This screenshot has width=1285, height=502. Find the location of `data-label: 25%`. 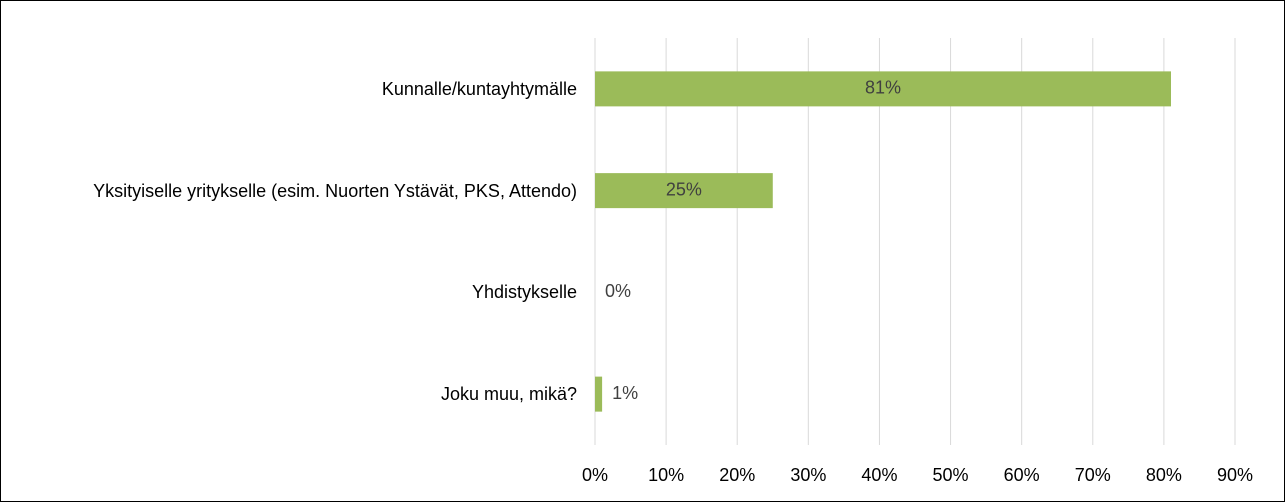

data-label: 25% is located at coordinates (684, 189).